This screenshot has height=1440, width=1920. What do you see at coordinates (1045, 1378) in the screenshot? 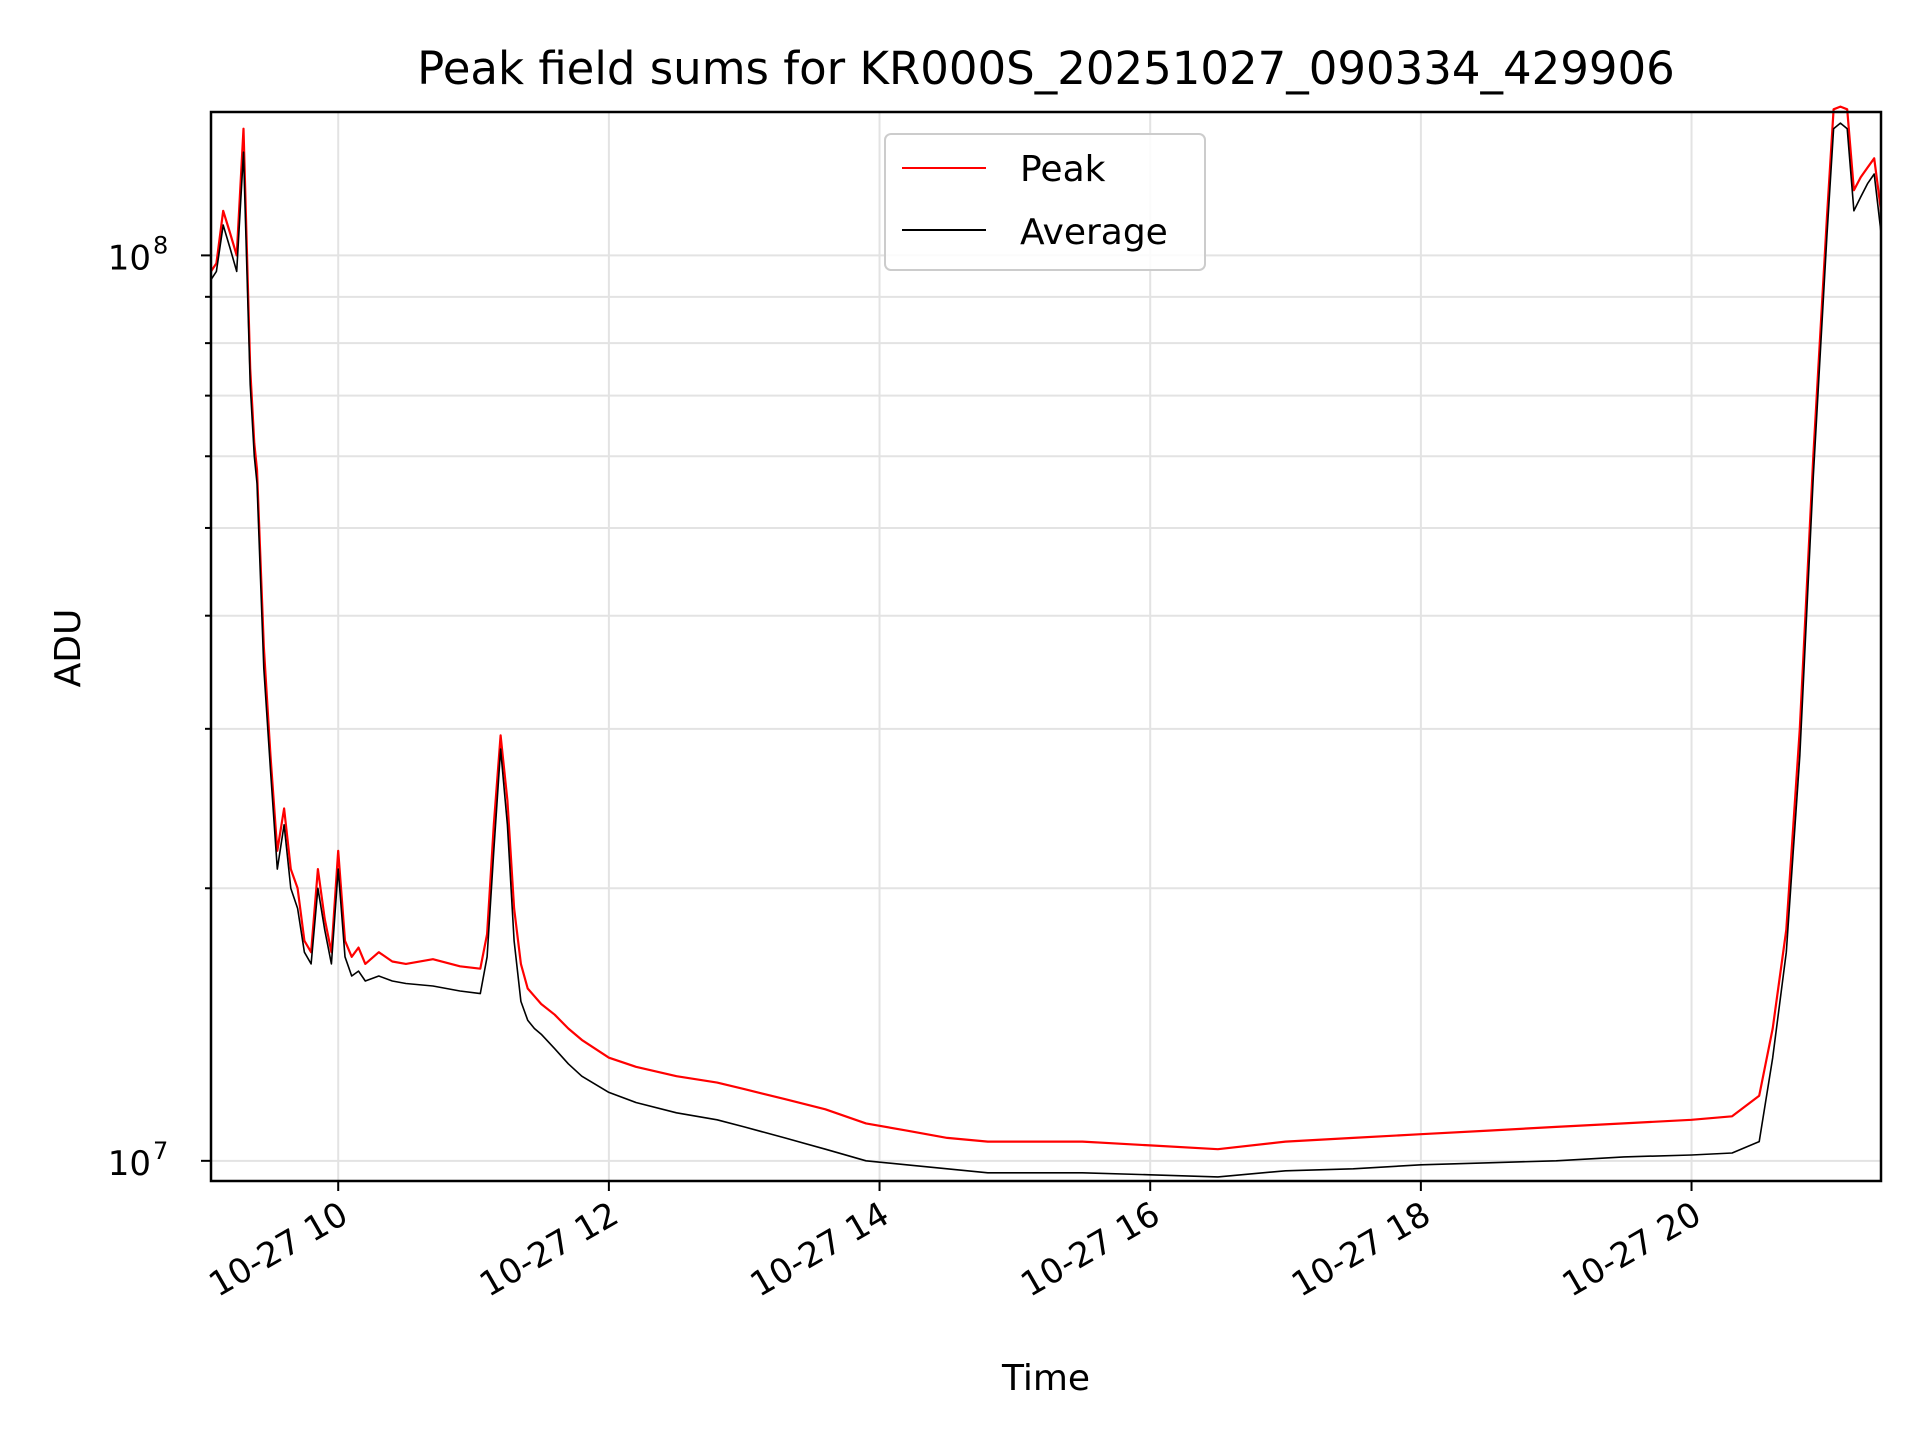
I see `x-axis-label: Time` at bounding box center [1045, 1378].